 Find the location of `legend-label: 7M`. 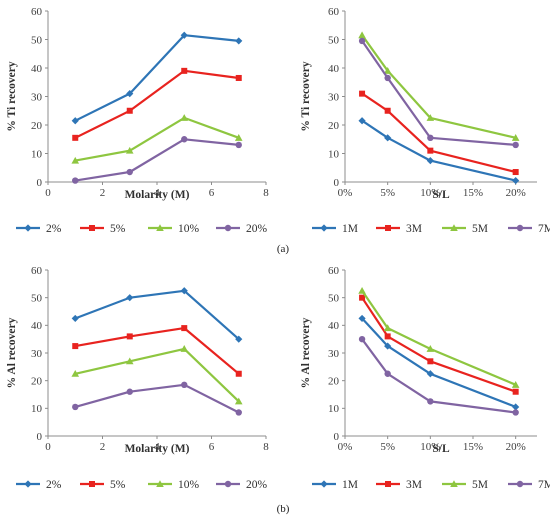

legend-label: 7M is located at coordinates (544, 485).